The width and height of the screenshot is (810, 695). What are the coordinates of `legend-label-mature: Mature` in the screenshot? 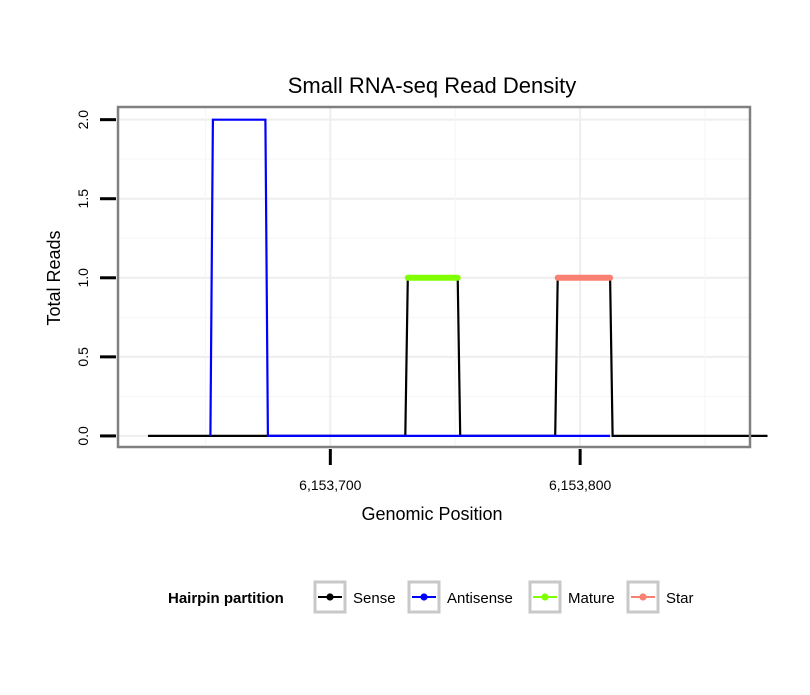 It's located at (591, 598).